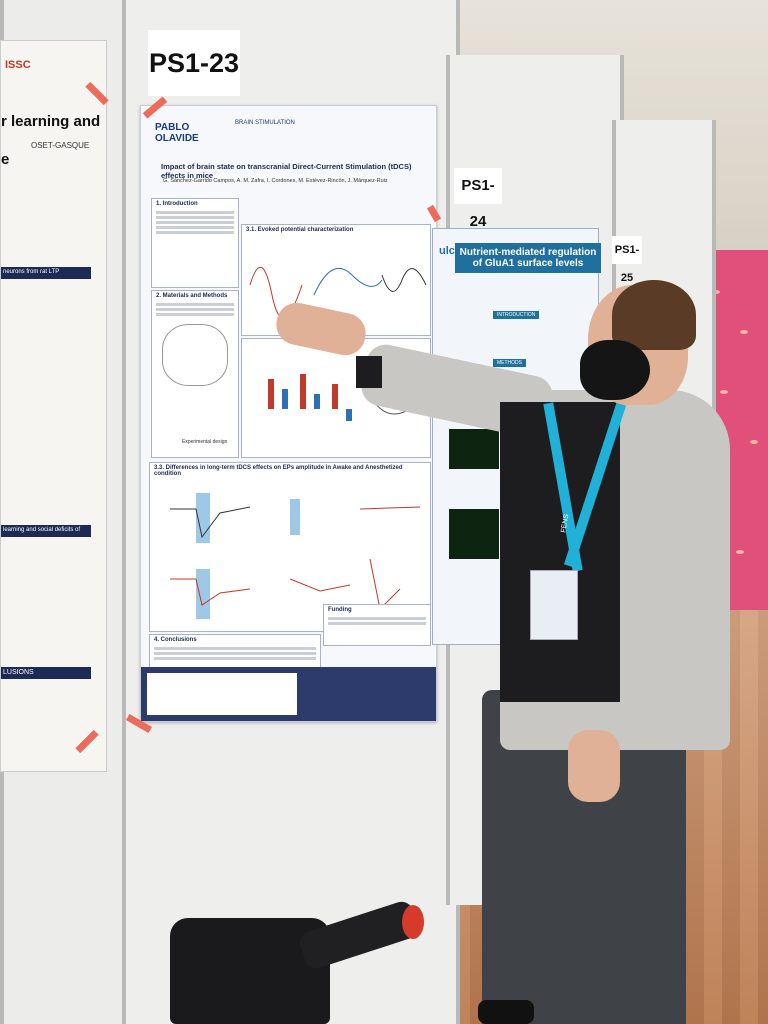 Image resolution: width=768 pixels, height=1024 pixels. Describe the element at coordinates (369, 372) in the screenshot. I see `shirt-cuff` at that location.